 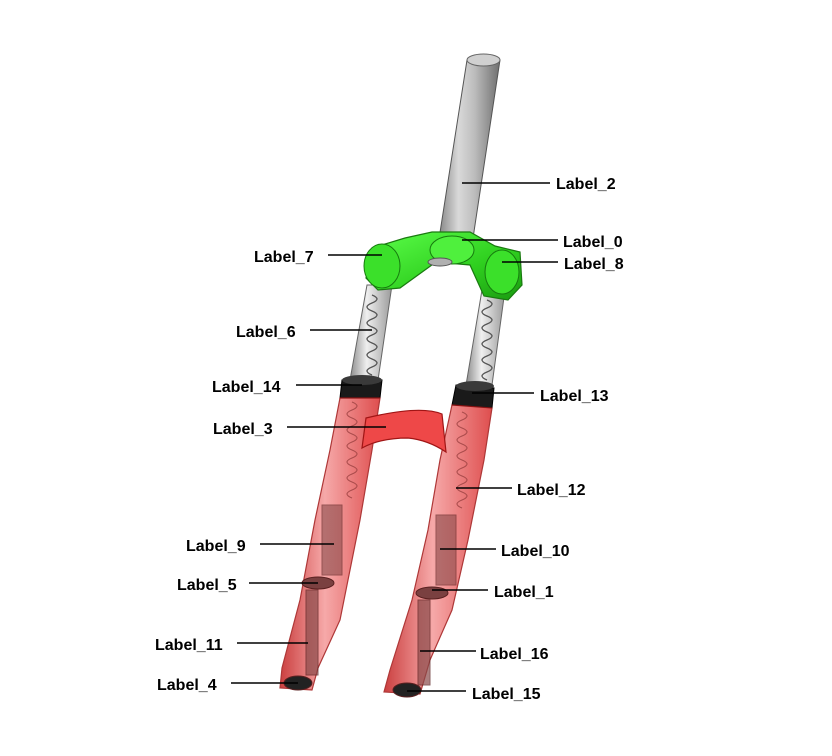 What do you see at coordinates (189, 645) in the screenshot?
I see `label-11: Label_11` at bounding box center [189, 645].